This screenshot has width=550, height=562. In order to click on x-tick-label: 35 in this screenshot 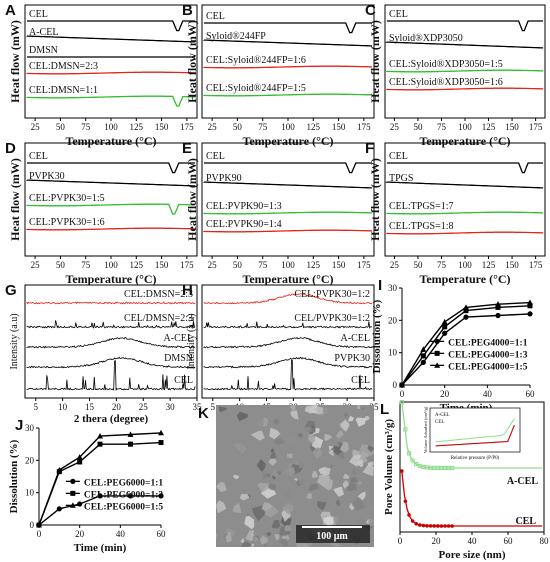, I will do `click(375, 407)`.